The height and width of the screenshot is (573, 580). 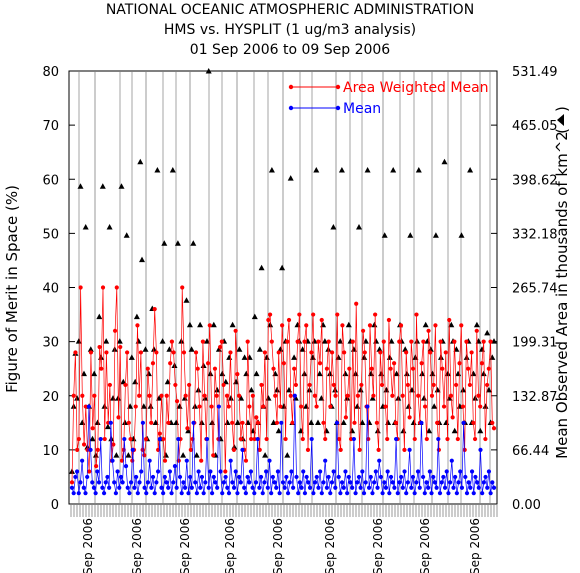 What do you see at coordinates (562, 295) in the screenshot?
I see `y-axis-right-label: Mean Observed Area in thousands of km^2` at bounding box center [562, 295].